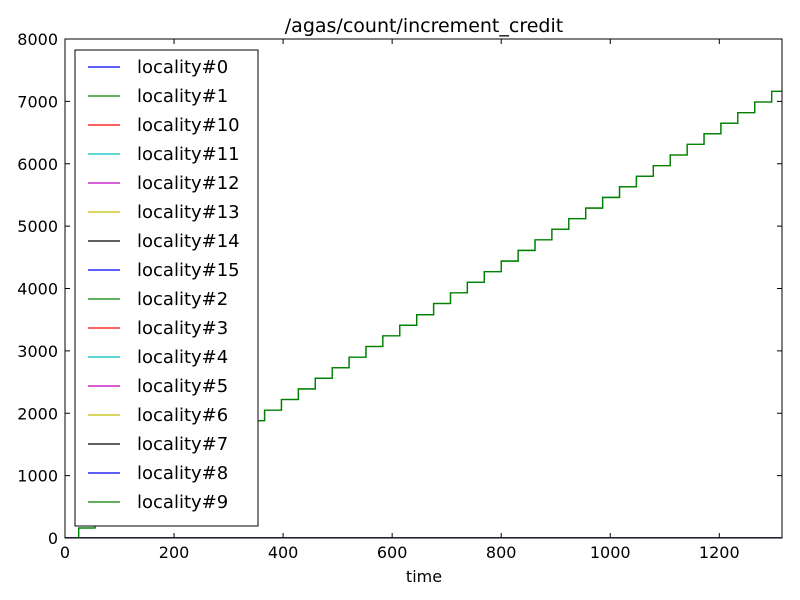 This screenshot has width=800, height=600. I want to click on legend-label: locality#12, so click(188, 183).